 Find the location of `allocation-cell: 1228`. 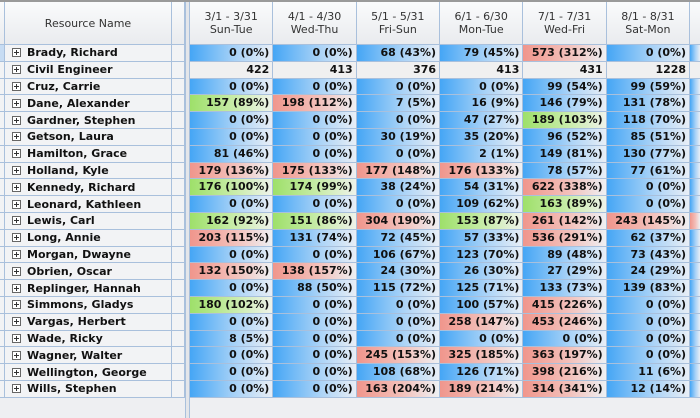

allocation-cell: 1228 is located at coordinates (648, 69).